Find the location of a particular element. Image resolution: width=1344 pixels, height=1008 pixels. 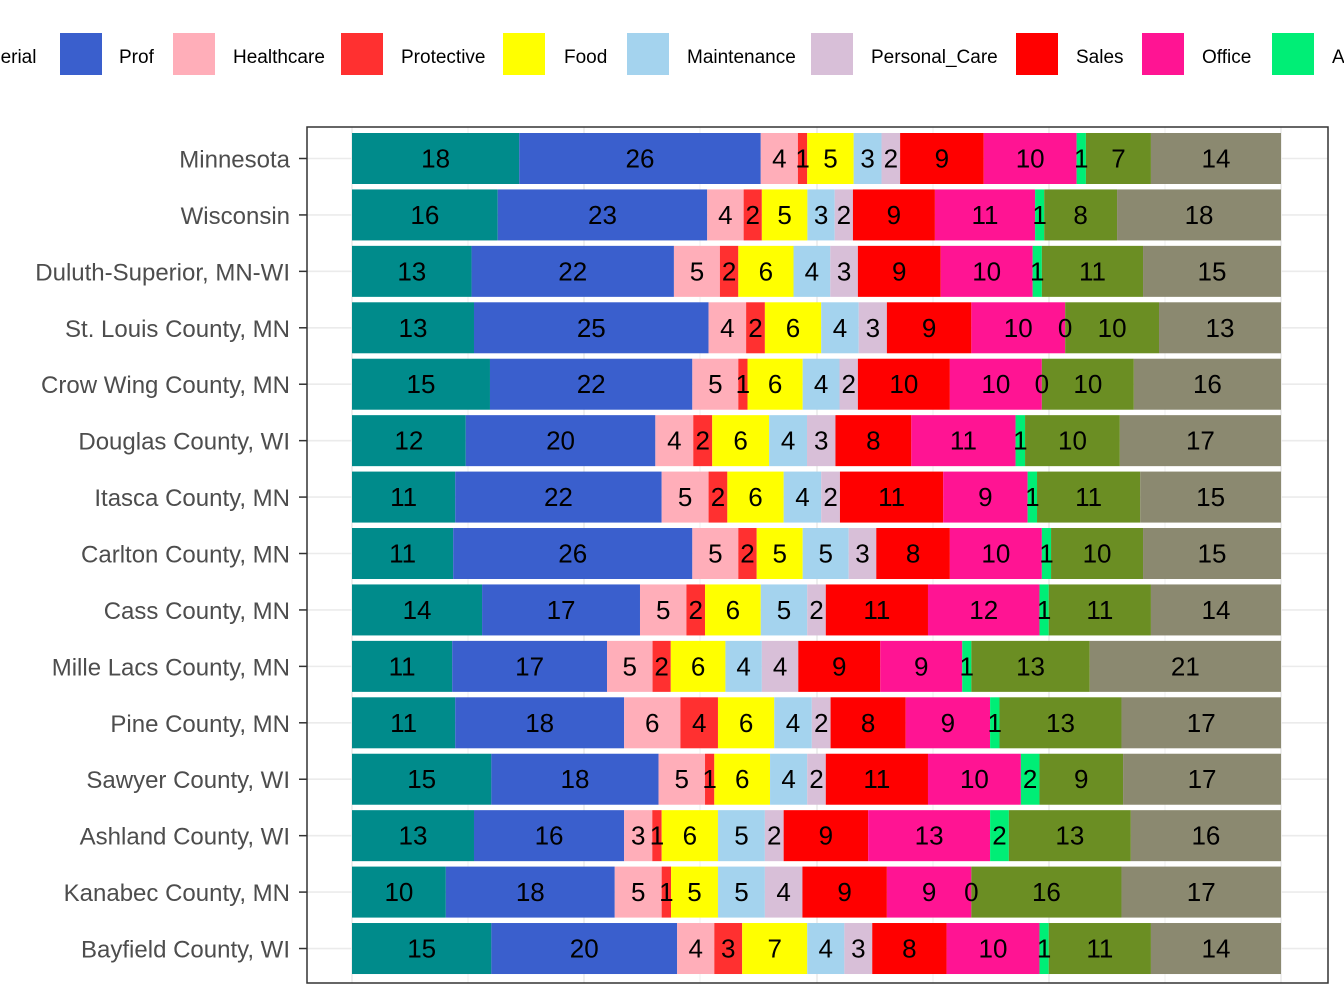

data-label-healthcare-cass-county-mn: 5 is located at coordinates (663, 610).